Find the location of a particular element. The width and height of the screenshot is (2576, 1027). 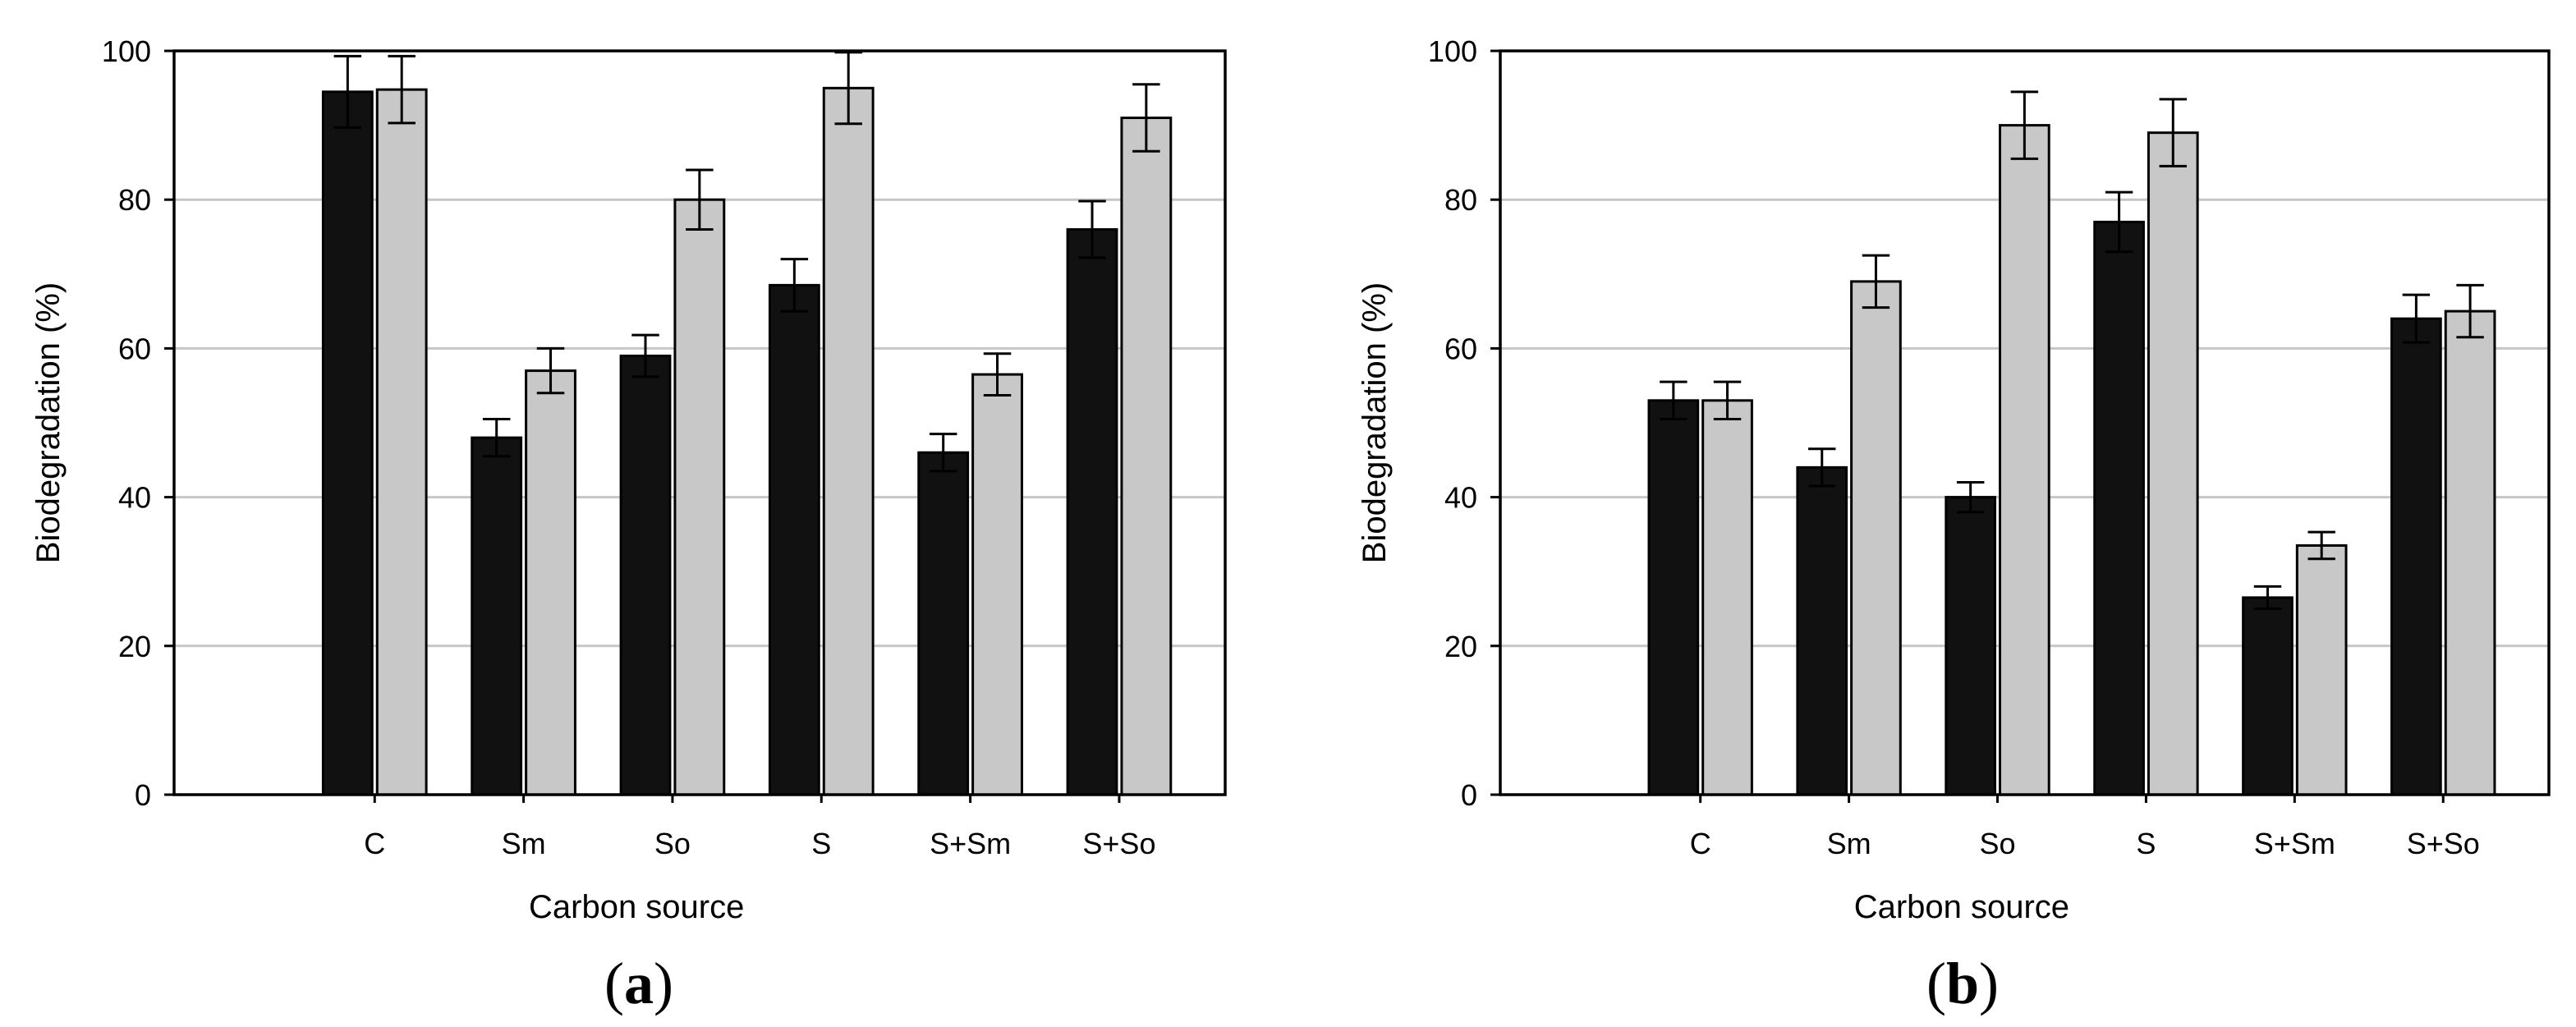

panel-label: (b) is located at coordinates (1962, 983).